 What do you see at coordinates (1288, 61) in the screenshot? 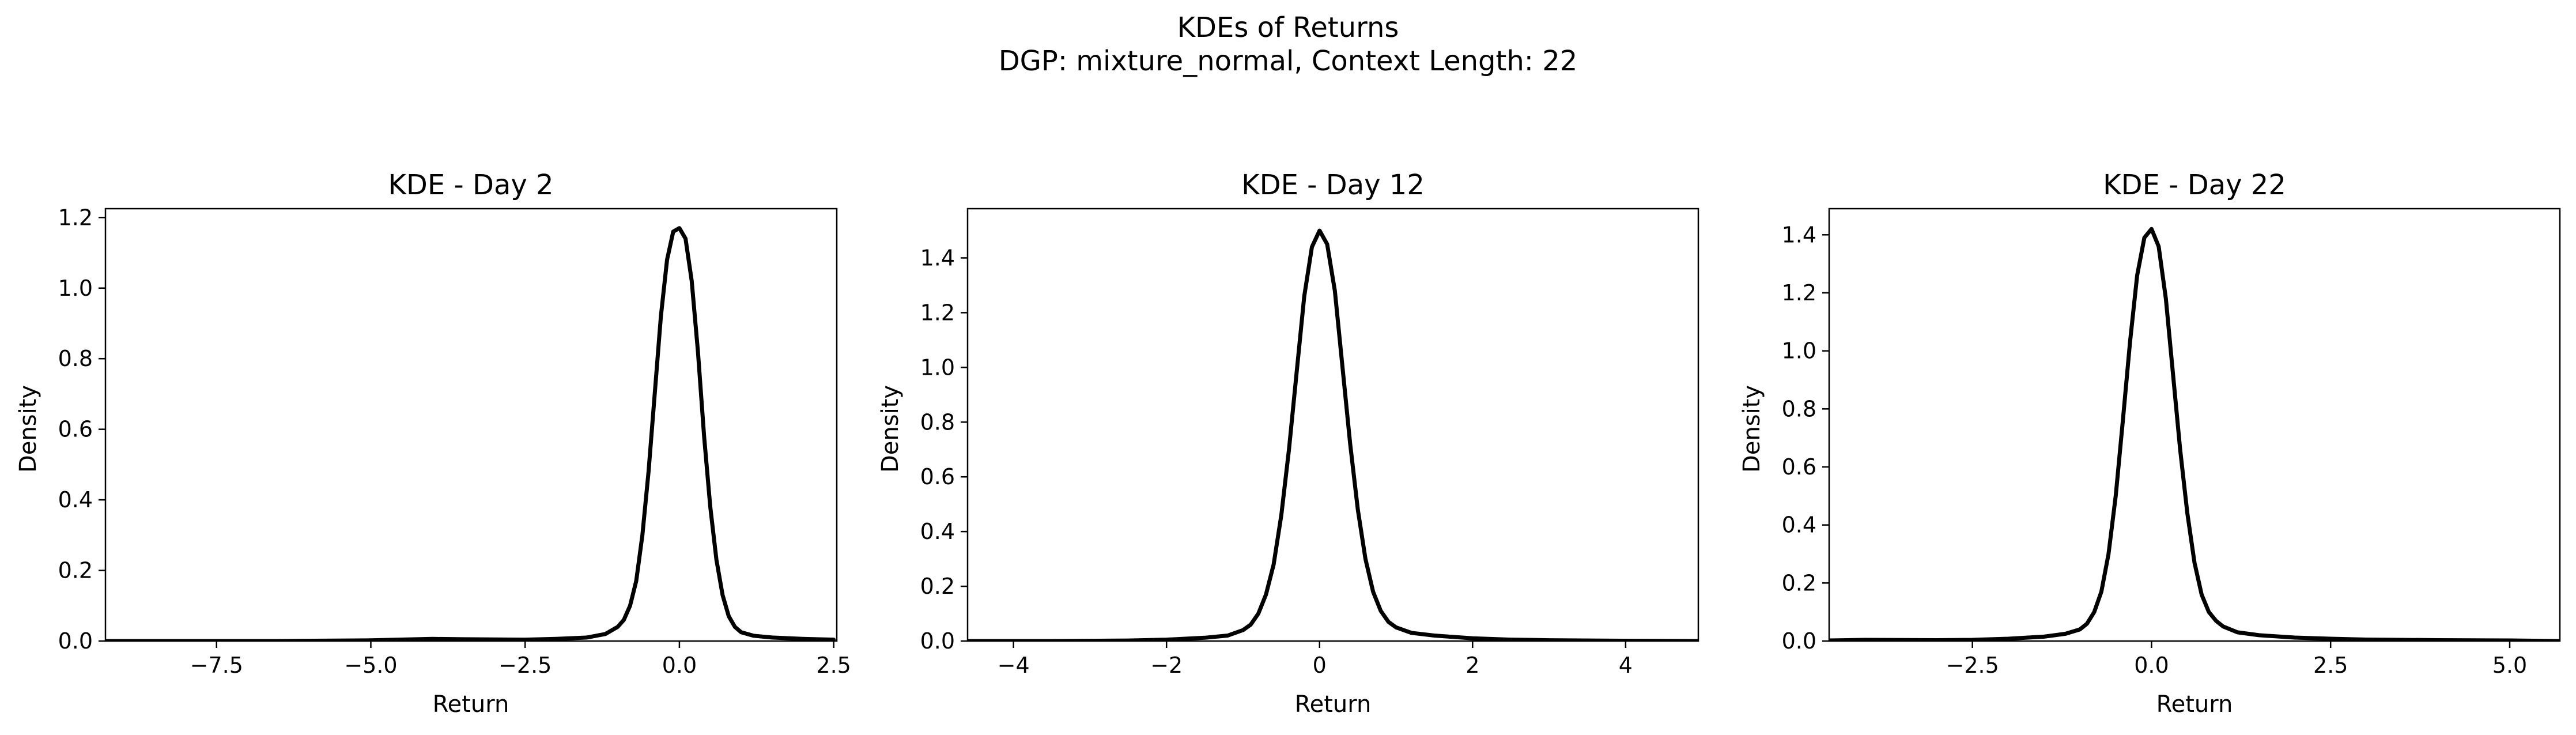
I see `figure-subtitle: DGP: mixture_normal, Context Length: 22` at bounding box center [1288, 61].